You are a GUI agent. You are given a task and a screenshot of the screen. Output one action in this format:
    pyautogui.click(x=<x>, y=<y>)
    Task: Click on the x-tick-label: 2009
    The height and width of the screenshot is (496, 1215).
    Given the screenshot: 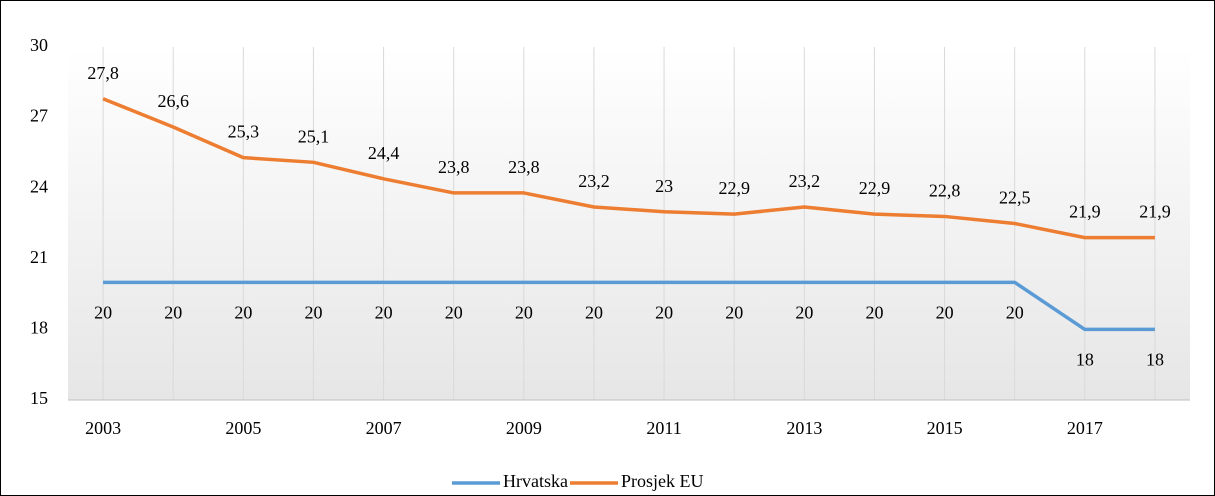 What is the action you would take?
    pyautogui.click(x=524, y=428)
    